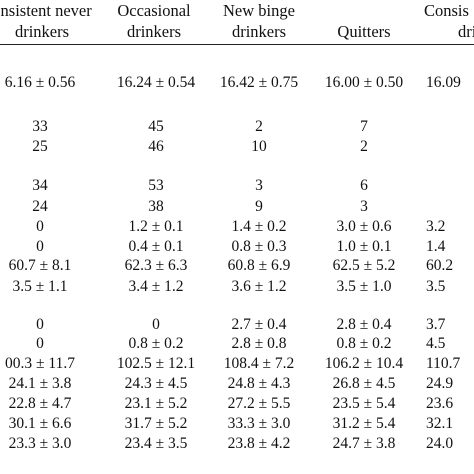 The width and height of the screenshot is (474, 474). Describe the element at coordinates (259, 10) in the screenshot. I see `header-line: New binge` at that location.